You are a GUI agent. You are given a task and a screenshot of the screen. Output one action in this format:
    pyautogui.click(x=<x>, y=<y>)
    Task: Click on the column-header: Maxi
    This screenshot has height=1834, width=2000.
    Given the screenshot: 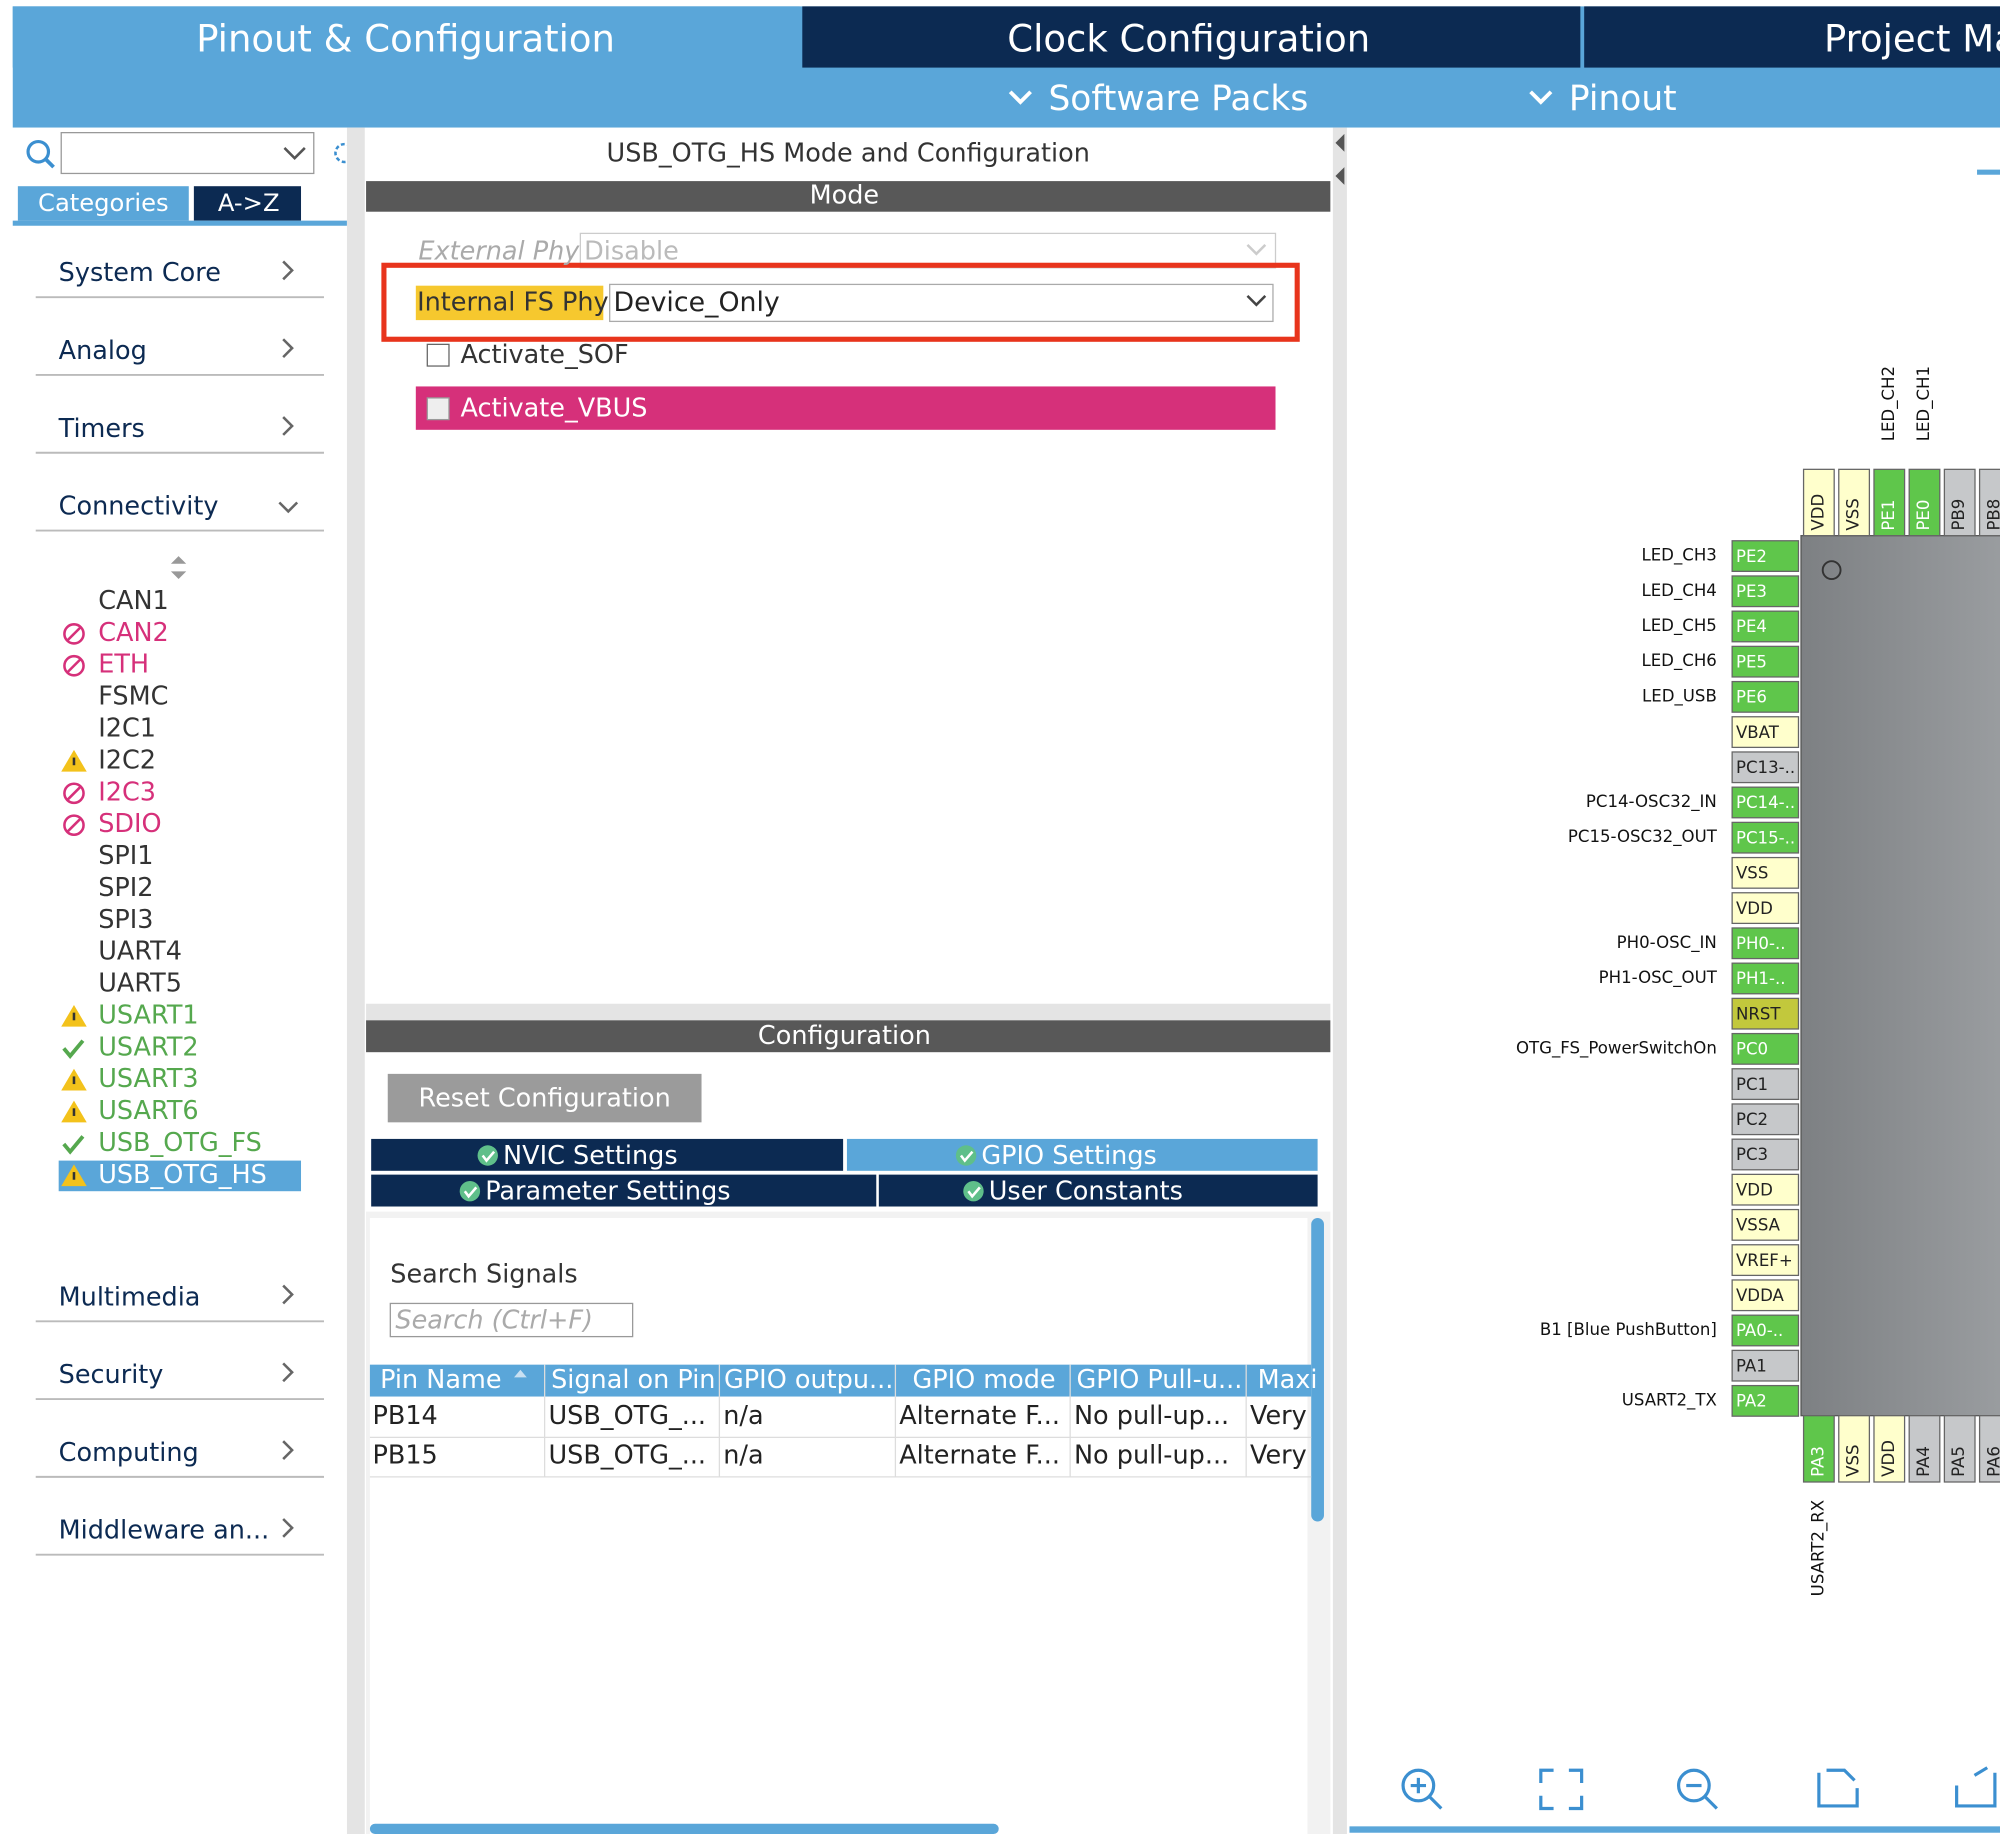 What is the action you would take?
    pyautogui.click(x=1288, y=1380)
    